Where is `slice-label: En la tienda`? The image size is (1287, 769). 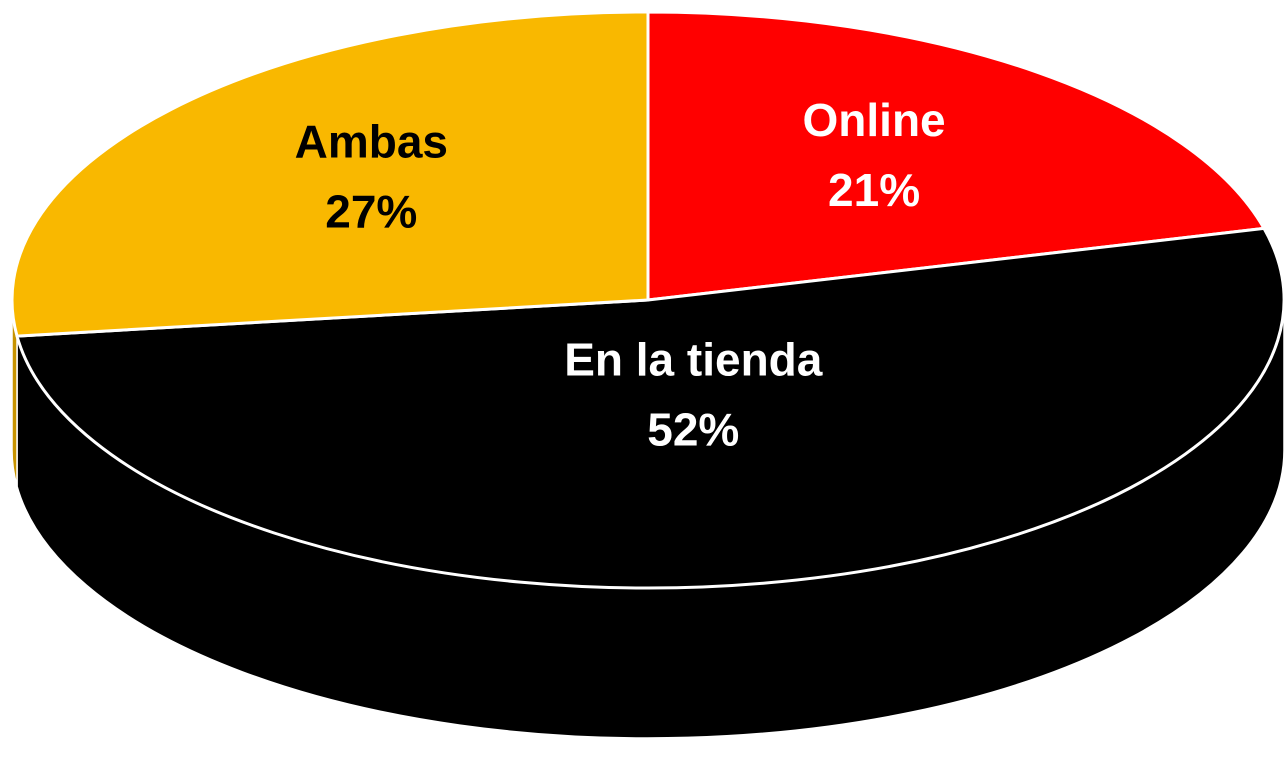
slice-label: En la tienda is located at coordinates (693, 360).